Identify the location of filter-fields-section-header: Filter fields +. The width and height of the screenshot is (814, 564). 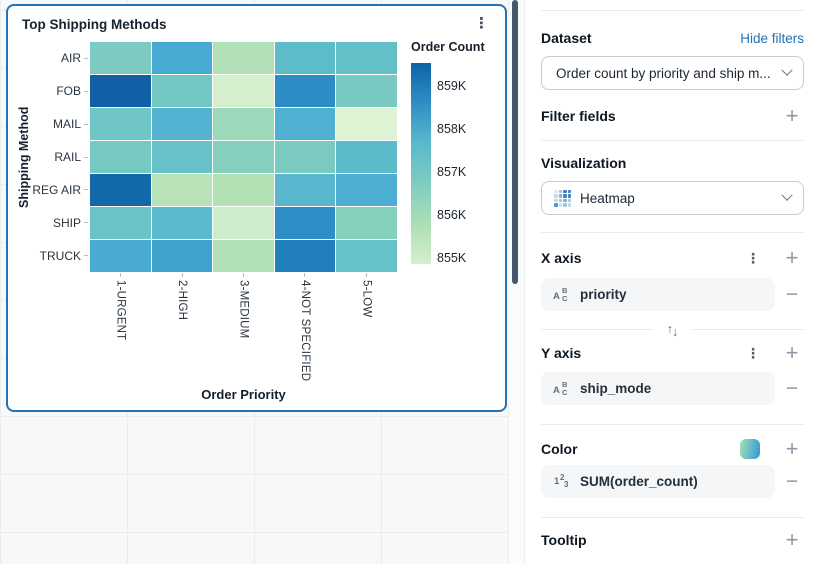
(672, 115).